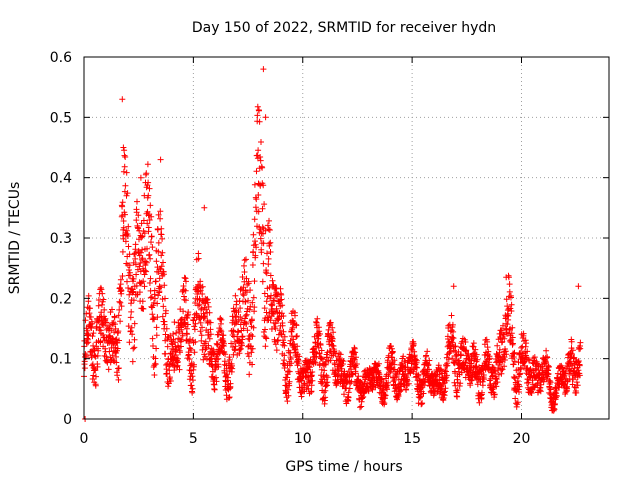 The image size is (640, 480). What do you see at coordinates (343, 467) in the screenshot?
I see `x-axis-label: GPS time / hours` at bounding box center [343, 467].